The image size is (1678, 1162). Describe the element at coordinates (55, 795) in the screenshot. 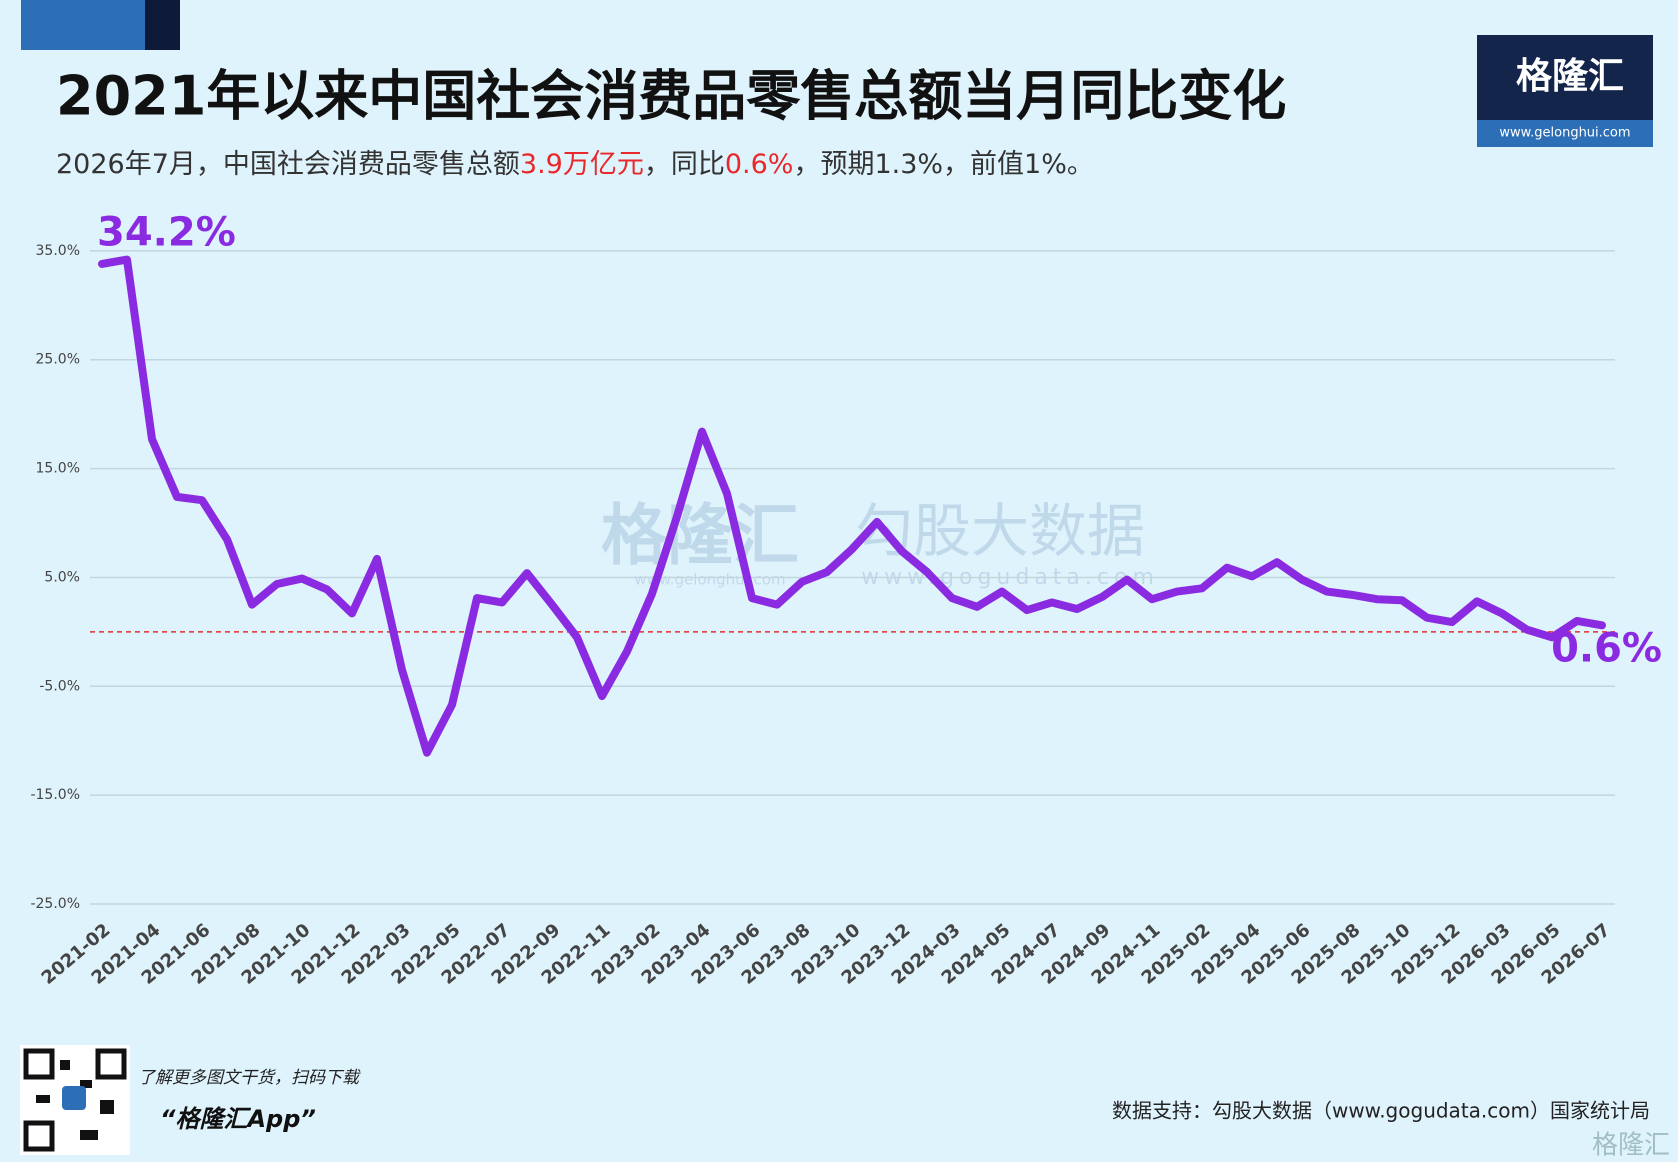

I see `y-tick-label: -15.0%` at that location.